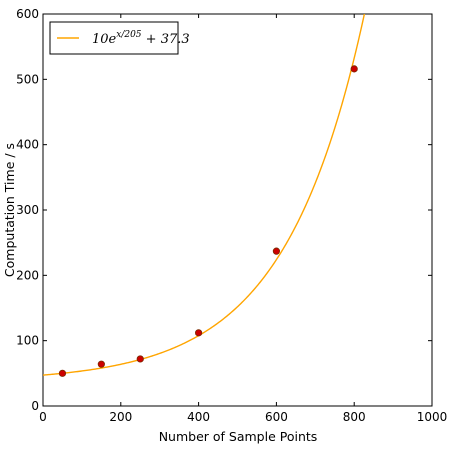 This screenshot has width=452, height=452. I want to click on y-tick-label: 500, so click(27, 79).